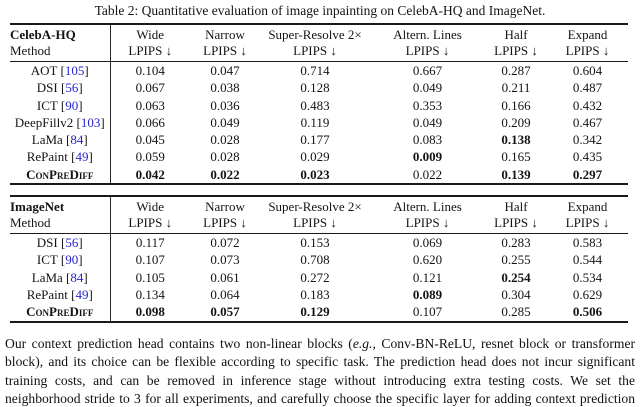 The image size is (640, 407). Describe the element at coordinates (427, 207) in the screenshot. I see `column-title: Altern. Lines` at that location.